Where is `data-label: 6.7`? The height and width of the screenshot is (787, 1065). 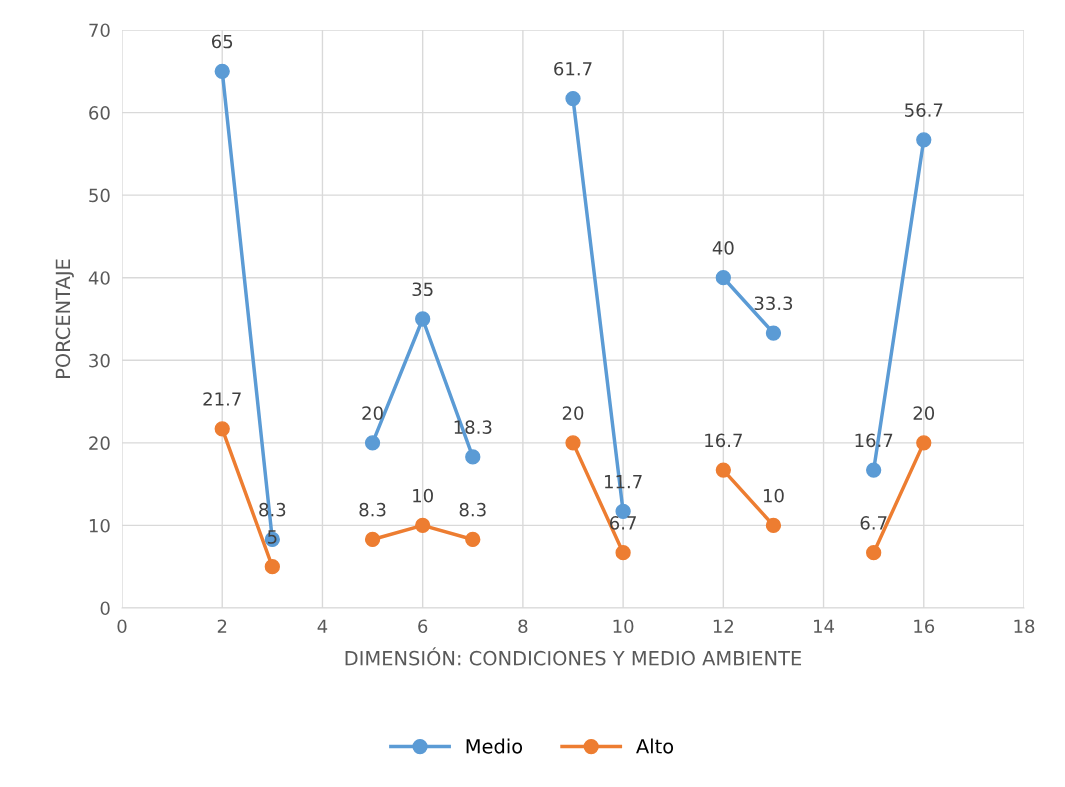
data-label: 6.7 is located at coordinates (623, 523).